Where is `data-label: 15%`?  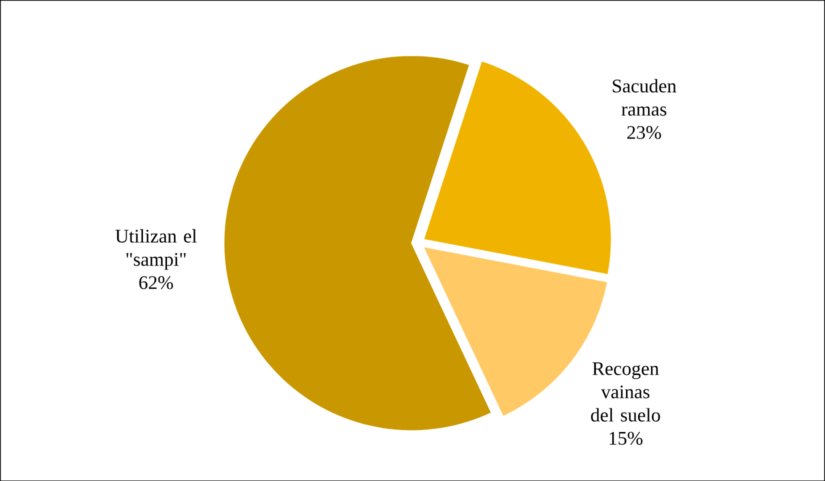
data-label: 15% is located at coordinates (626, 438).